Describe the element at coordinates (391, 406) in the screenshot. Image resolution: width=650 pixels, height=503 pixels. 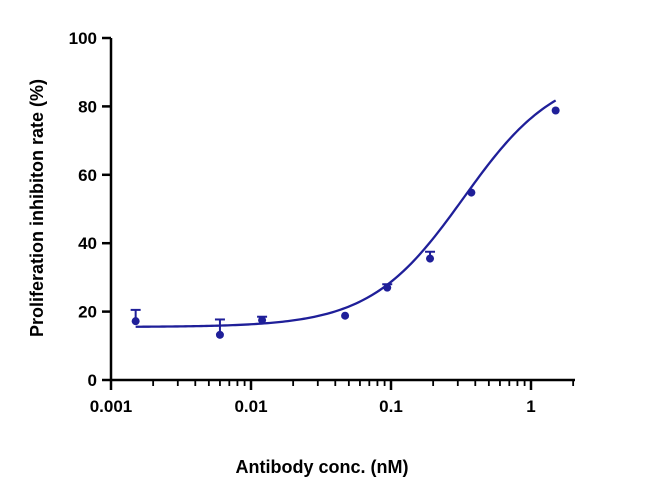
I see `x-tick-label: 0.1` at that location.